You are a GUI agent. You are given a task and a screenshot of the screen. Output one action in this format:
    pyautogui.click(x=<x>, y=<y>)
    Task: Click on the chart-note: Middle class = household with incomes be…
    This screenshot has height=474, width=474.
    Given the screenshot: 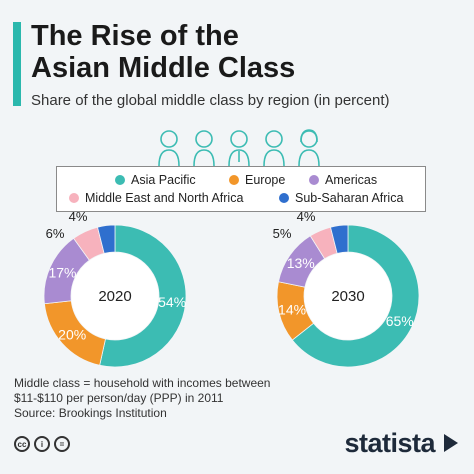 What is the action you would take?
    pyautogui.click(x=179, y=398)
    